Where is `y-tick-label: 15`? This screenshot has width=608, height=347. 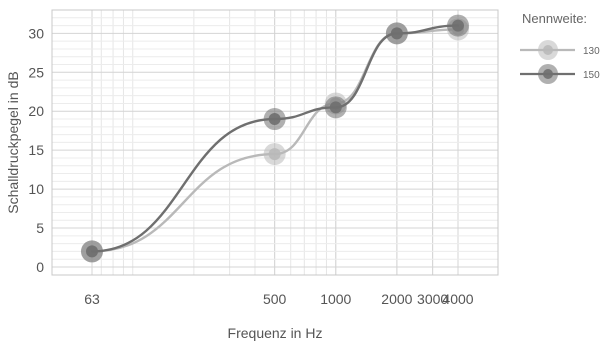 y-tick-label: 15 is located at coordinates (36, 150).